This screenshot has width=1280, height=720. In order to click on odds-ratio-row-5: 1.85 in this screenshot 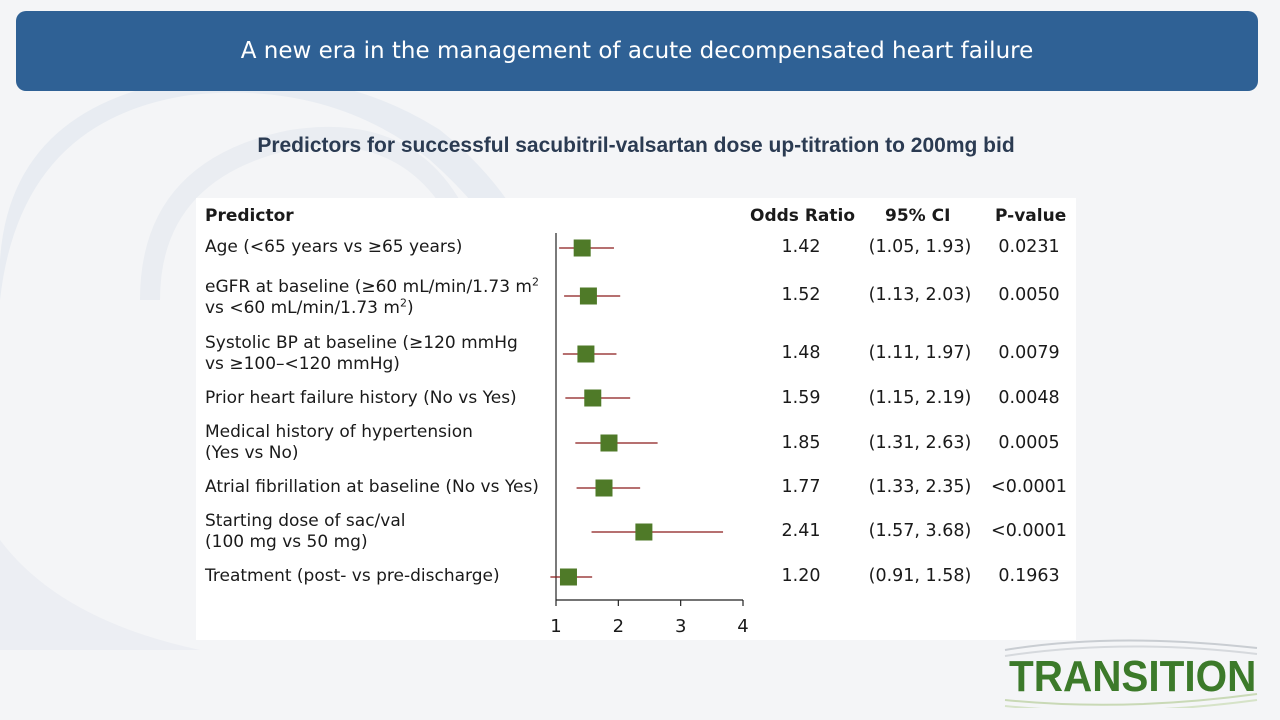, I will do `click(801, 443)`.